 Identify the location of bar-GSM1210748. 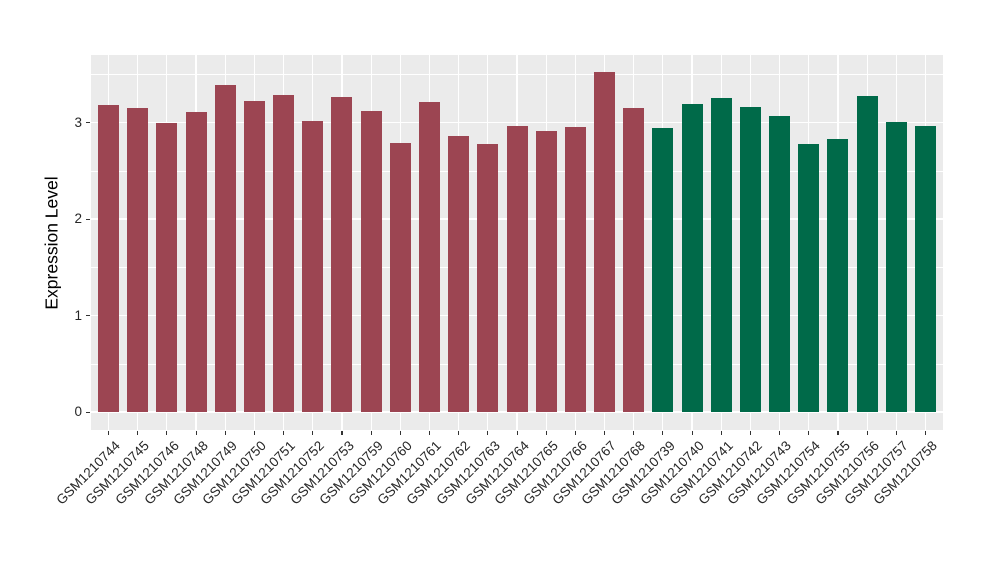
(196, 261).